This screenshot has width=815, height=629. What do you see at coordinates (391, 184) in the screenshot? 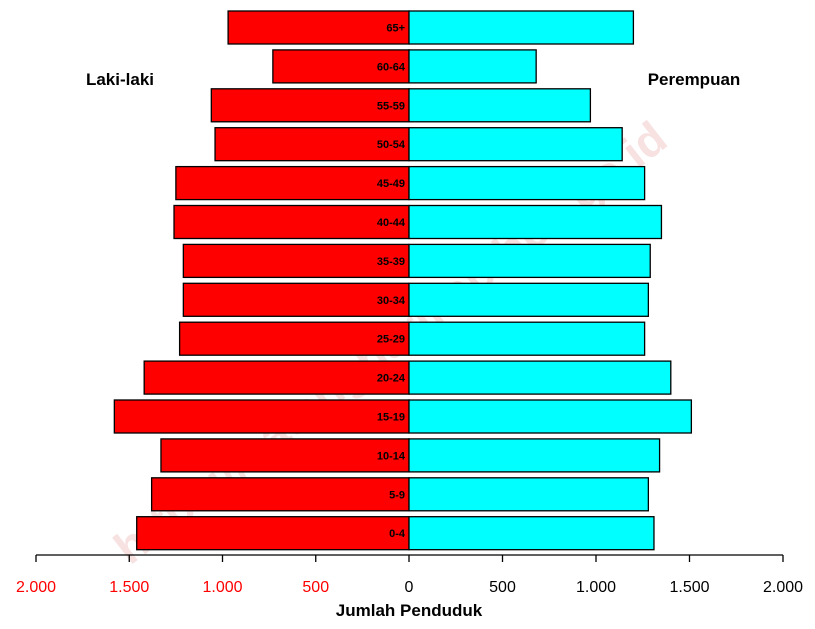
I see `age-group-label: 45-49` at bounding box center [391, 184].